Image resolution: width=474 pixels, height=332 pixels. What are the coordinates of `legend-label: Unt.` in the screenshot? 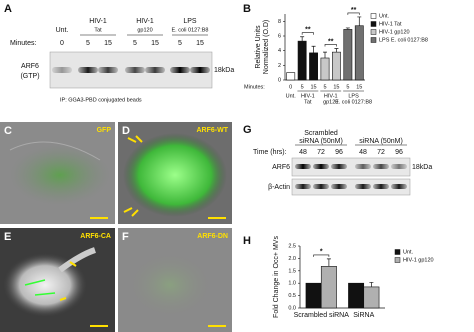 It's located at (408, 252).